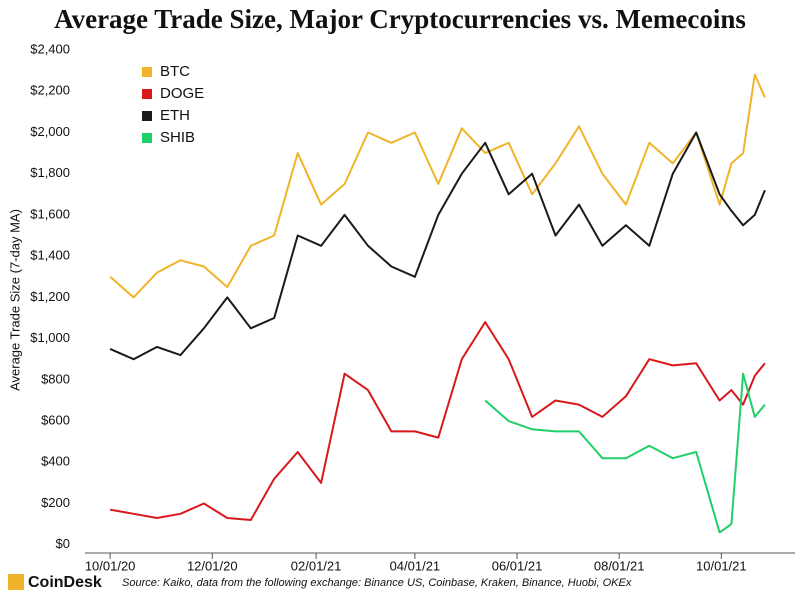 This screenshot has width=800, height=600. I want to click on x-tick-label: 04/01/21, so click(415, 565).